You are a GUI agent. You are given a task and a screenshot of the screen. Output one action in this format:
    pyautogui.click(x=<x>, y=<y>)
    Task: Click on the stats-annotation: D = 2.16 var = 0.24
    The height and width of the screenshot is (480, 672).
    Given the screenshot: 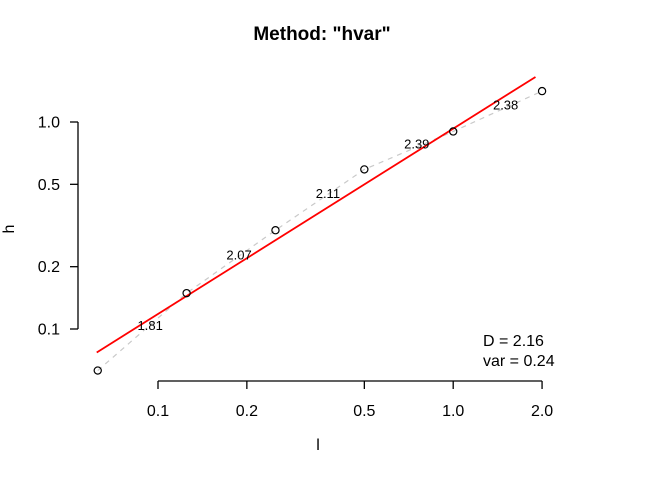 What is the action you would take?
    pyautogui.click(x=519, y=352)
    